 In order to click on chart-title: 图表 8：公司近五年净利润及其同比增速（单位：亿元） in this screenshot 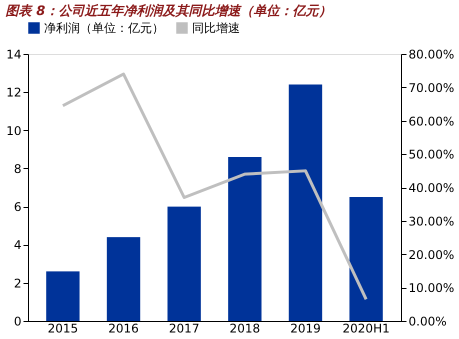, I will do `click(169, 11)`.